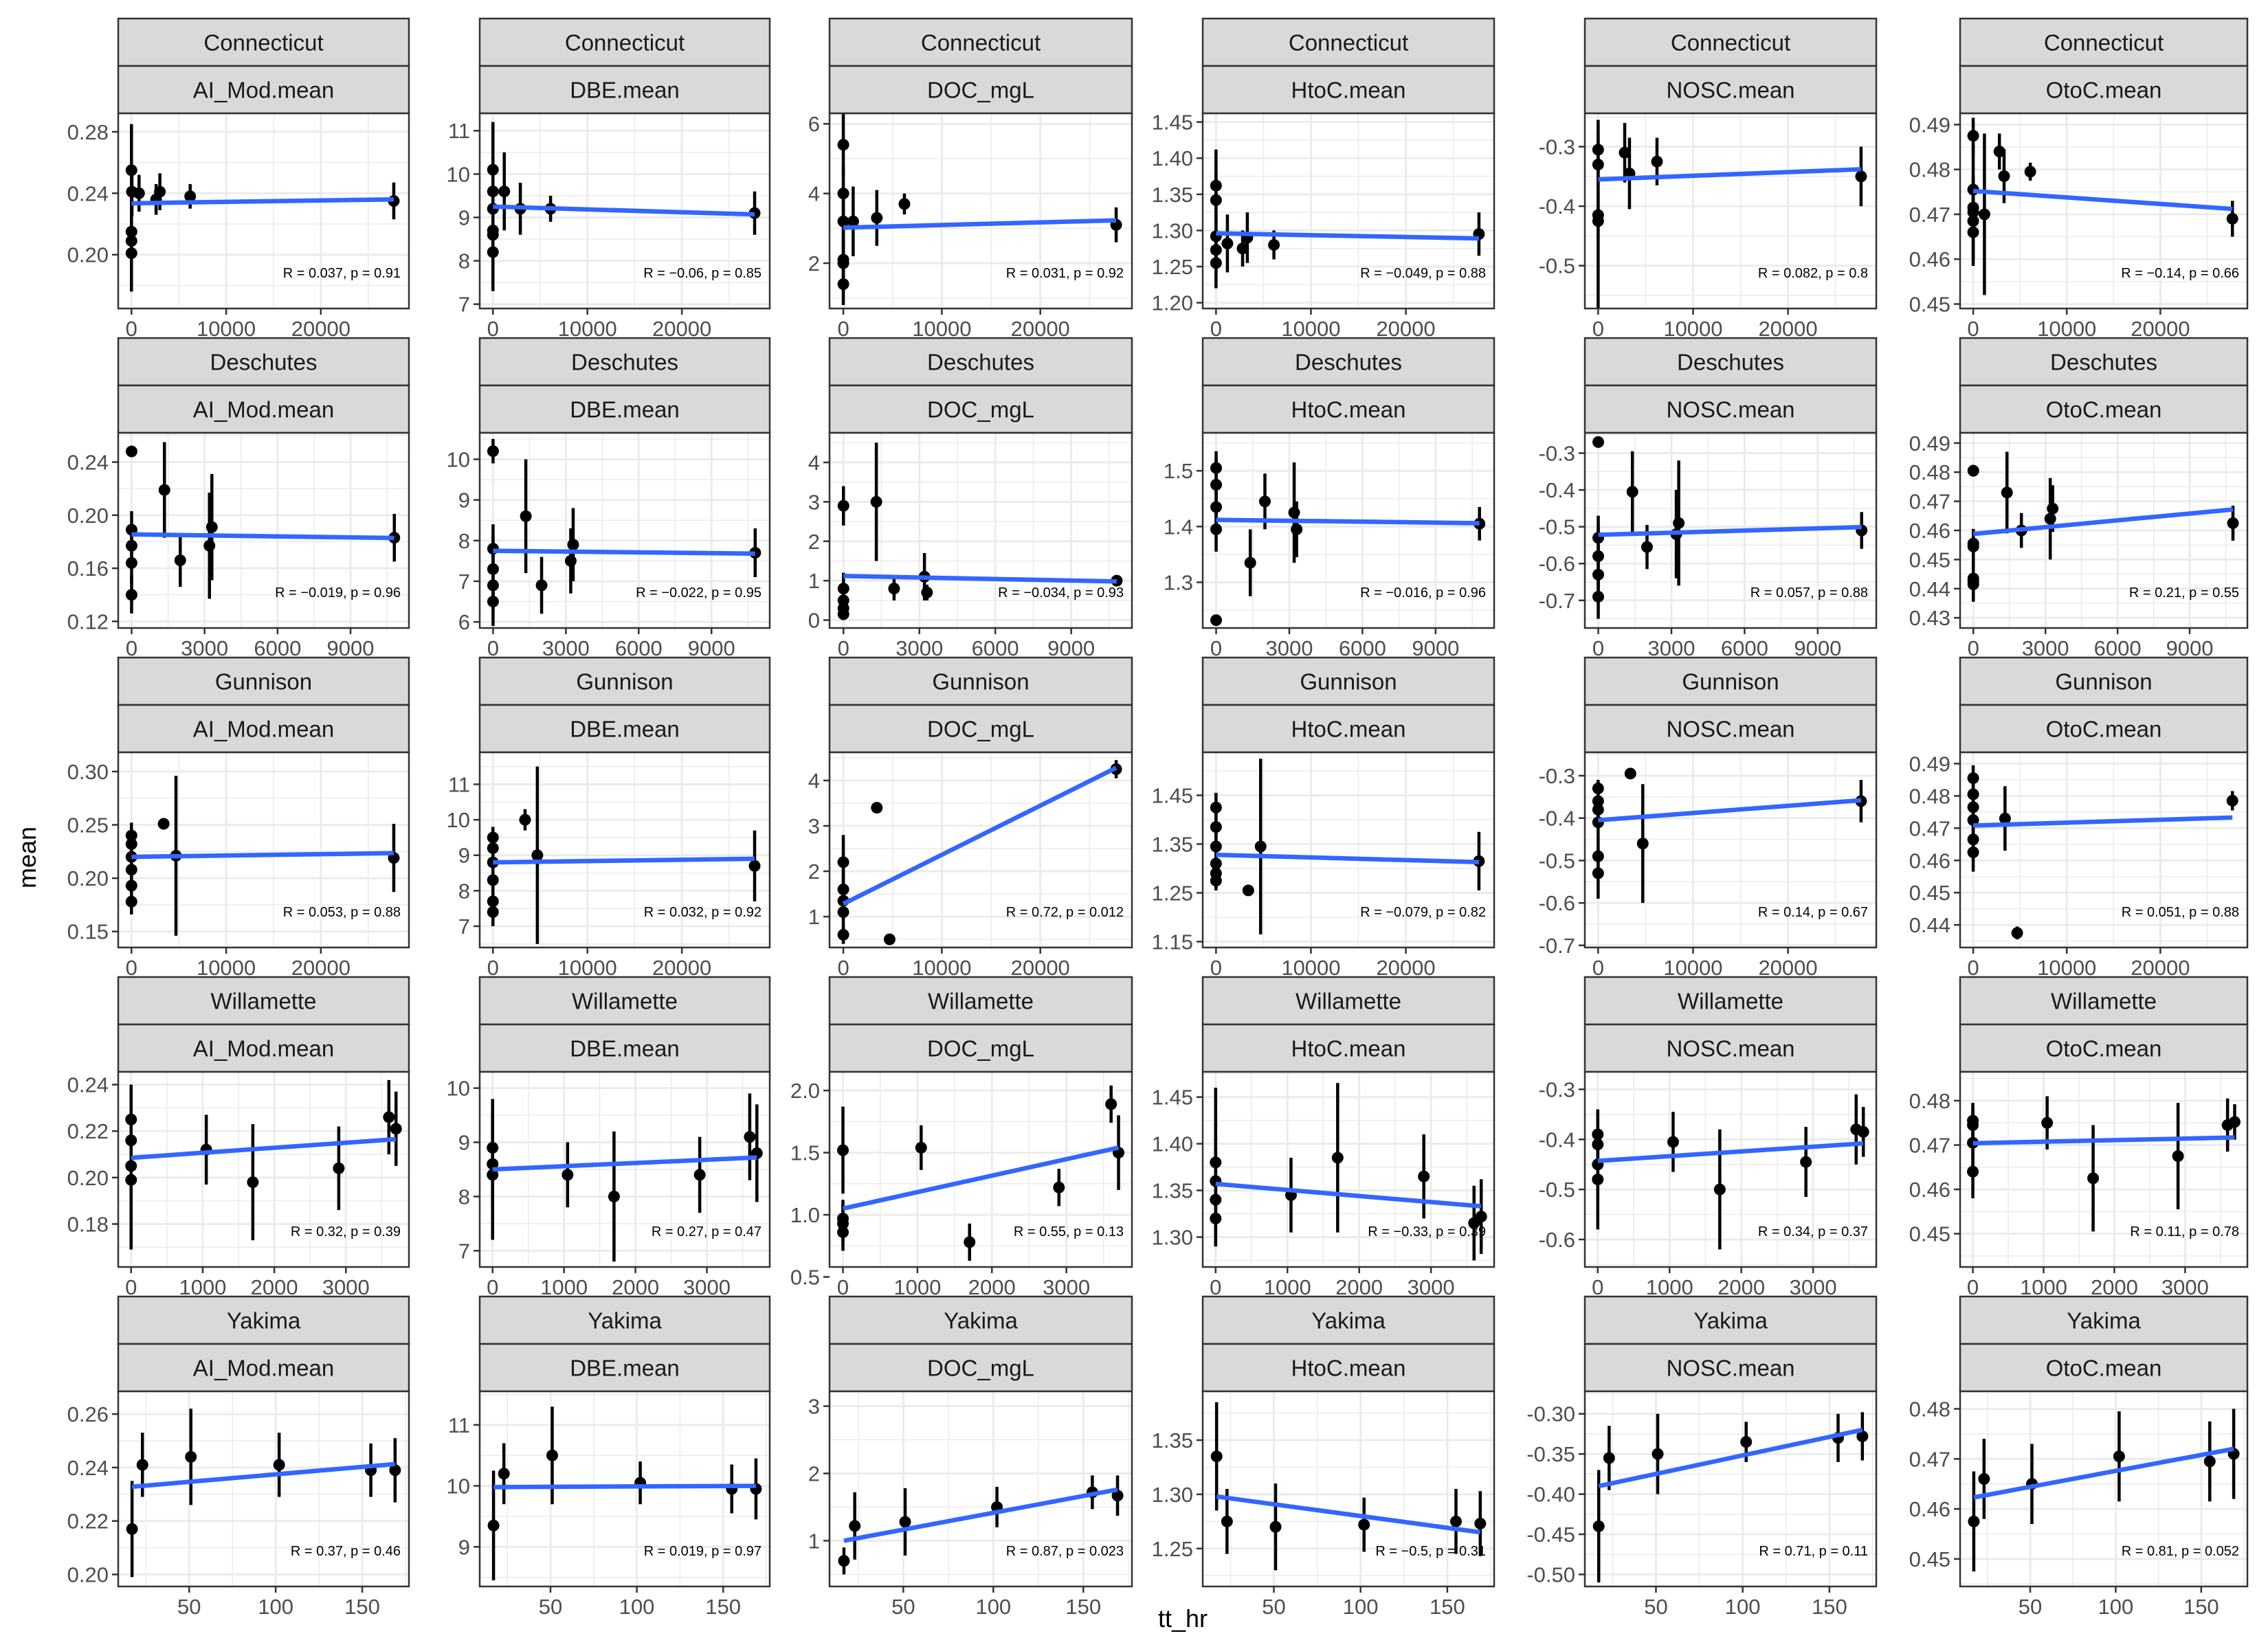  What do you see at coordinates (342, 913) in the screenshot?
I see `correlation-annotation: R = 0.053, p = 0.88` at bounding box center [342, 913].